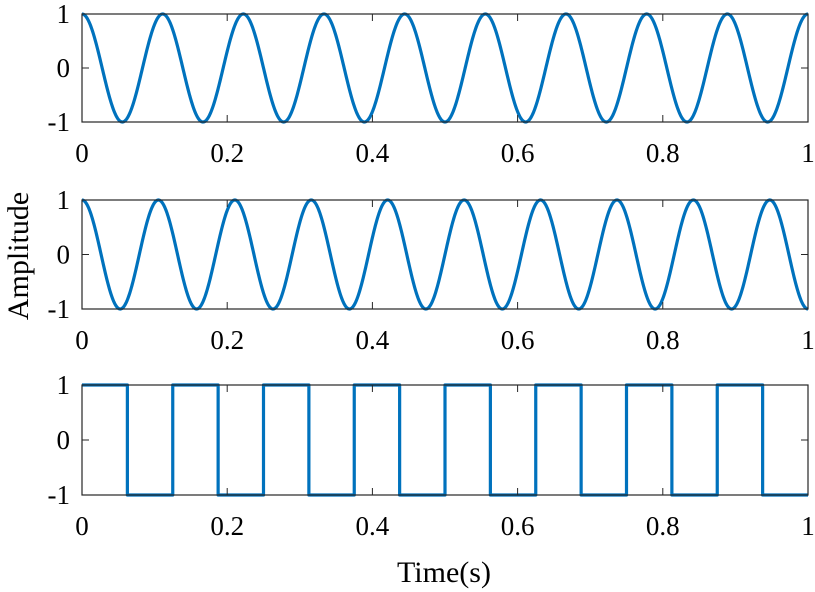 The width and height of the screenshot is (815, 592). What do you see at coordinates (18, 256) in the screenshot?
I see `y-axis-title: Amplitude` at bounding box center [18, 256].